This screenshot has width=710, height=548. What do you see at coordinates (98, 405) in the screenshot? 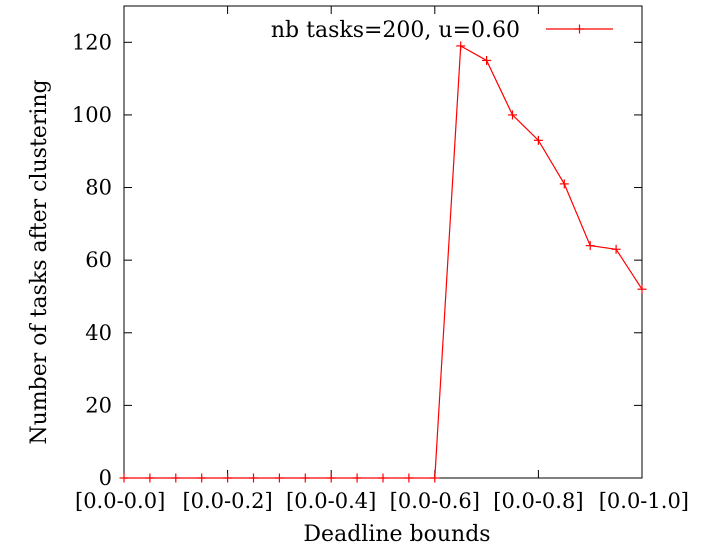
I see `y-tick-label: 20` at bounding box center [98, 405].